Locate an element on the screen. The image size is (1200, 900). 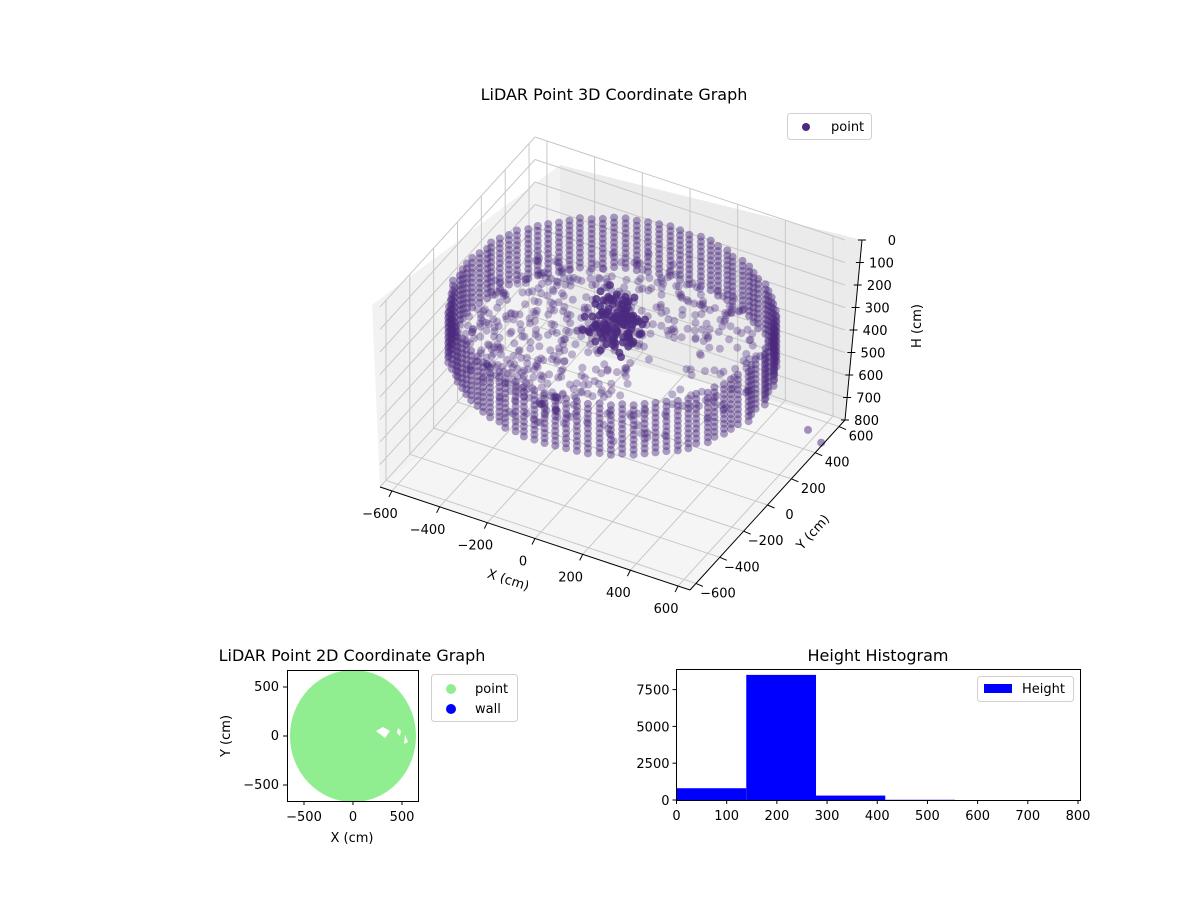
legend-3d: point is located at coordinates (829, 126).